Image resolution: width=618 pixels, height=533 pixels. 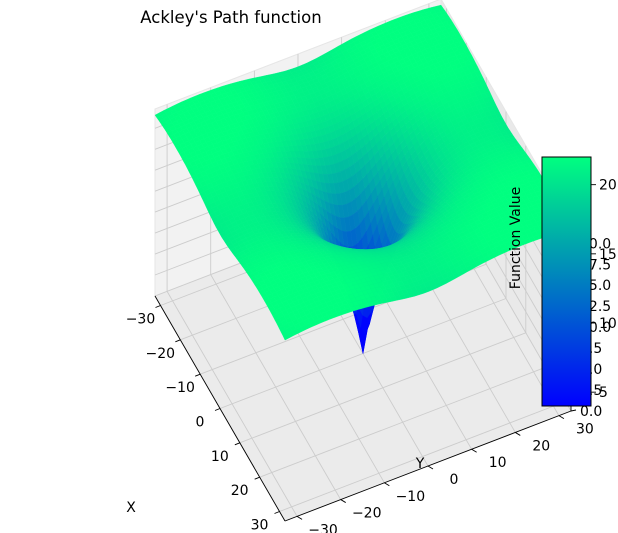 What do you see at coordinates (411, 497) in the screenshot?
I see `y-tick-label: −10` at bounding box center [411, 497].